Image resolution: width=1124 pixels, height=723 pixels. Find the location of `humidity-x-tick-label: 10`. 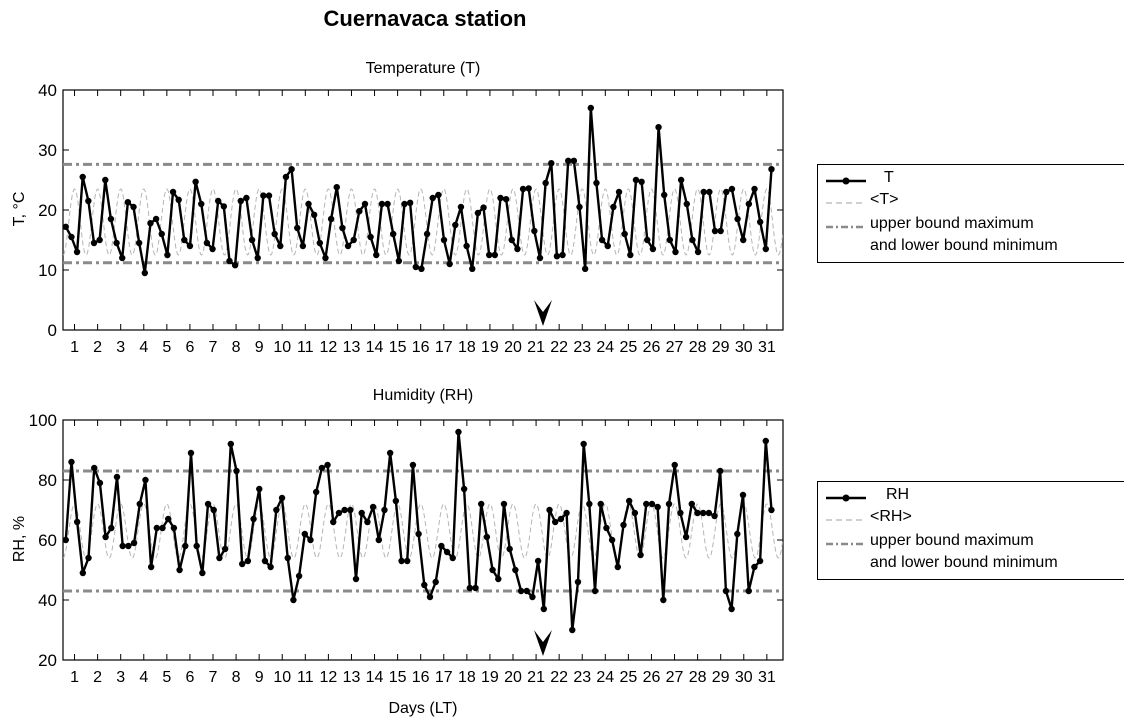

humidity-x-tick-label: 10 is located at coordinates (282, 677).